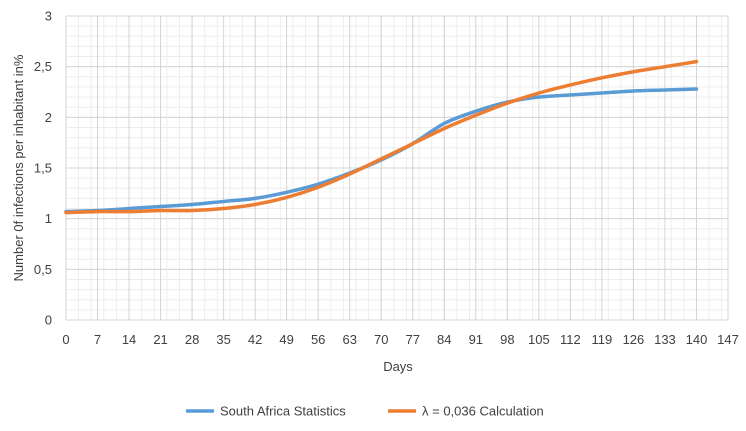 The height and width of the screenshot is (431, 746). I want to click on x-tick-label: 35, so click(223, 339).